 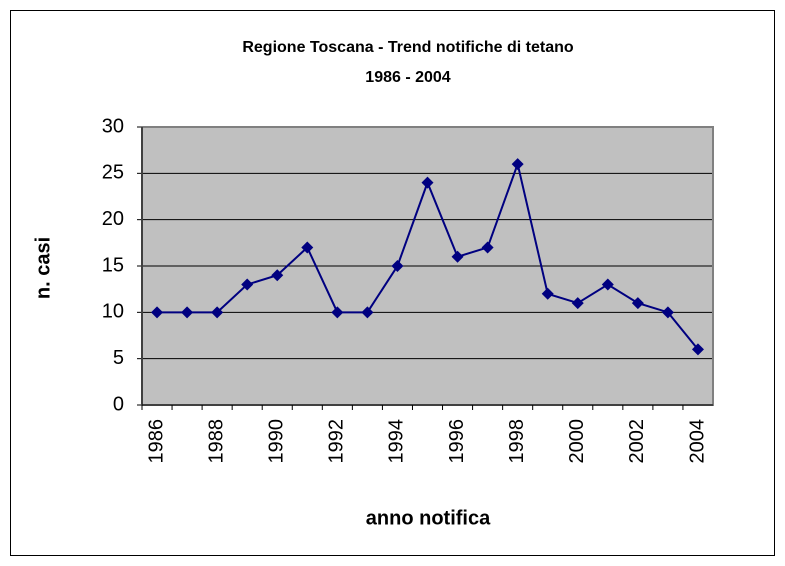 I want to click on x-tick-label: 1992, so click(x=337, y=441).